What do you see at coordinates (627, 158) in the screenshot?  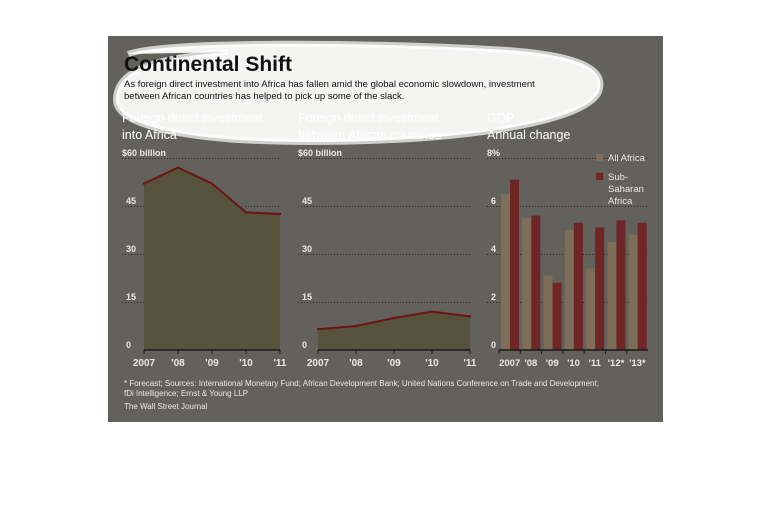 I see `legend-label: All Africa` at bounding box center [627, 158].